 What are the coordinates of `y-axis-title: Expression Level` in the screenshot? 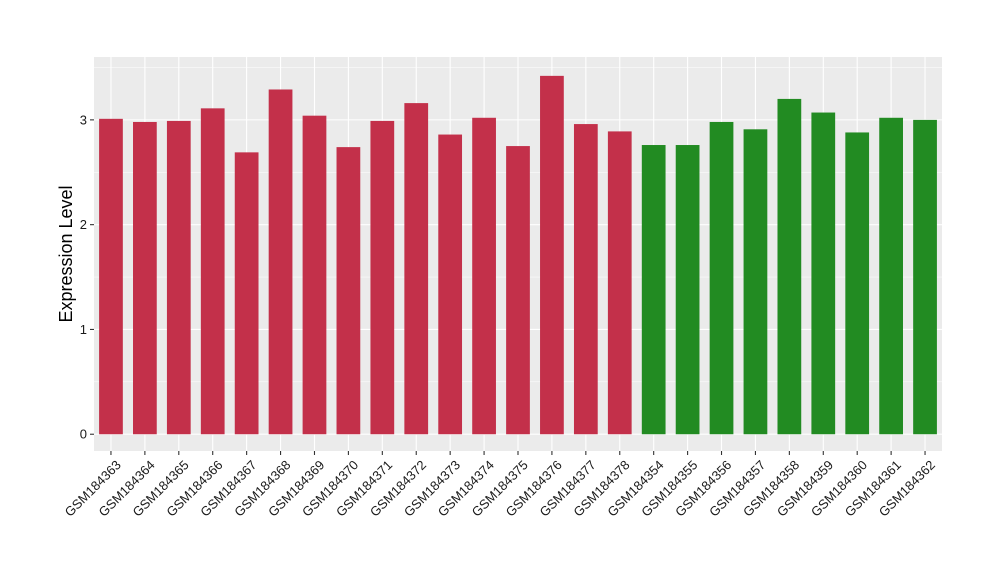 It's located at (66, 253).